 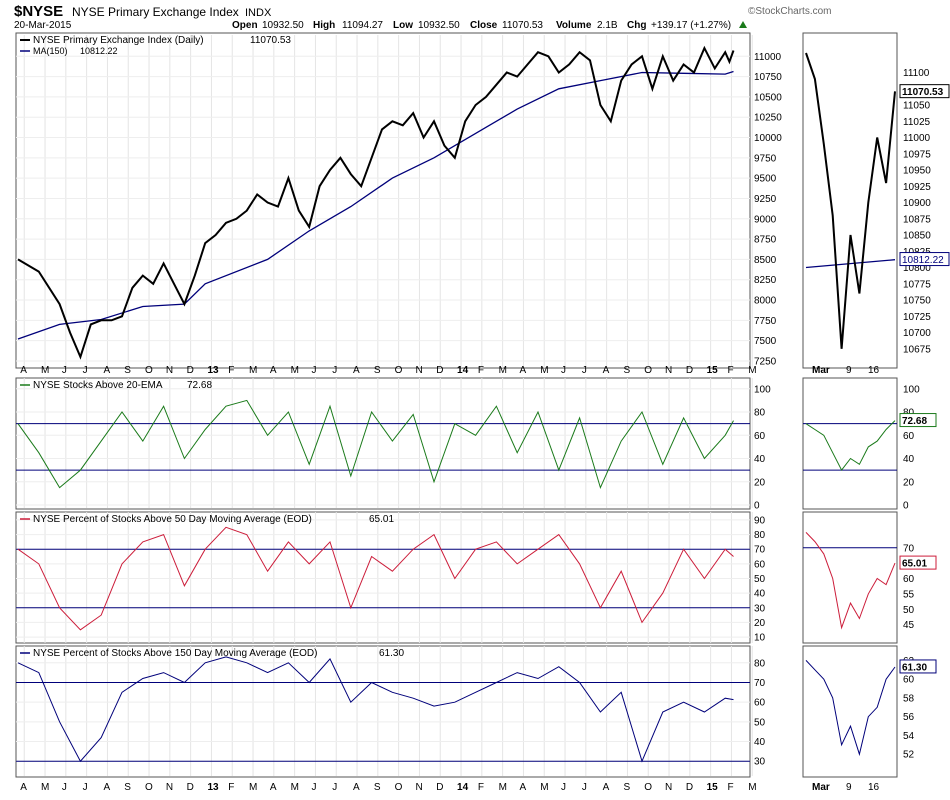 What do you see at coordinates (917, 187) in the screenshot?
I see `zoom-y-tick-label: 10925` at bounding box center [917, 187].